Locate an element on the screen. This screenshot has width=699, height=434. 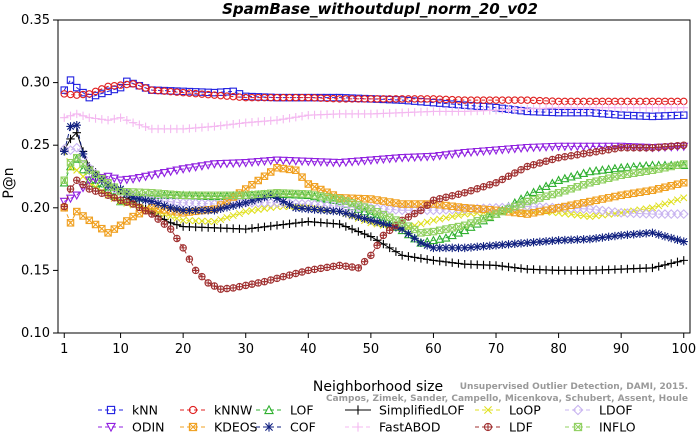
legend-item-odin: ODIN is located at coordinates (131, 427).